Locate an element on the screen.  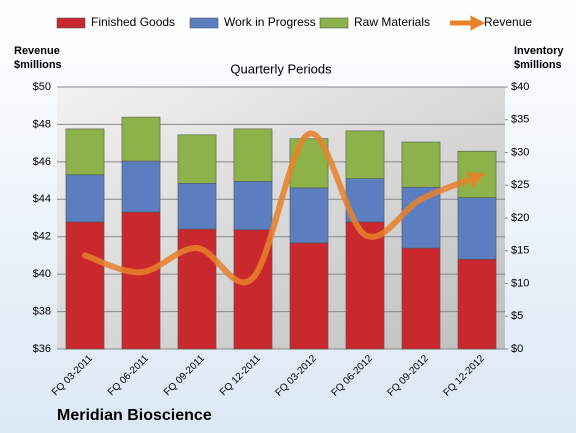
chart-title: Quarterly Periods is located at coordinates (281, 68).